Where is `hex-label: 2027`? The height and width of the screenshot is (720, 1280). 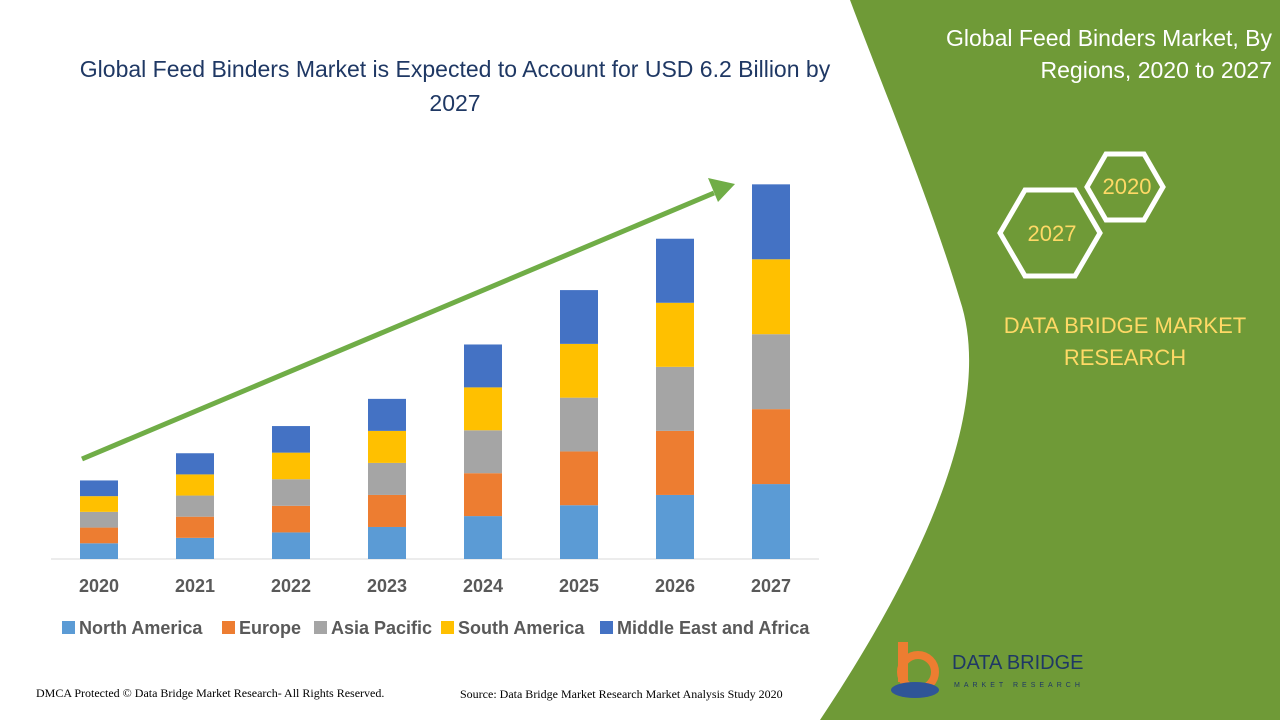 hex-label: 2027 is located at coordinates (1052, 233).